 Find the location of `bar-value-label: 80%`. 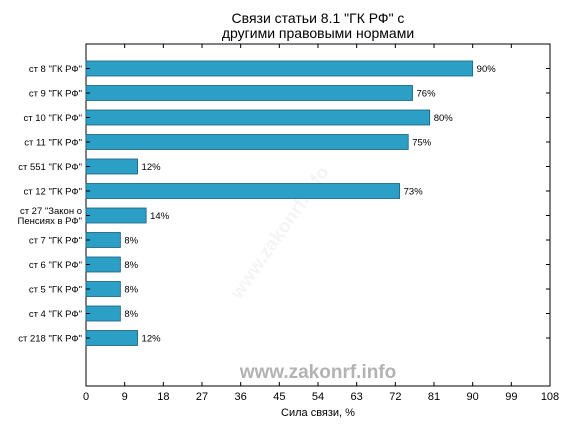

bar-value-label: 80% is located at coordinates (444, 118).